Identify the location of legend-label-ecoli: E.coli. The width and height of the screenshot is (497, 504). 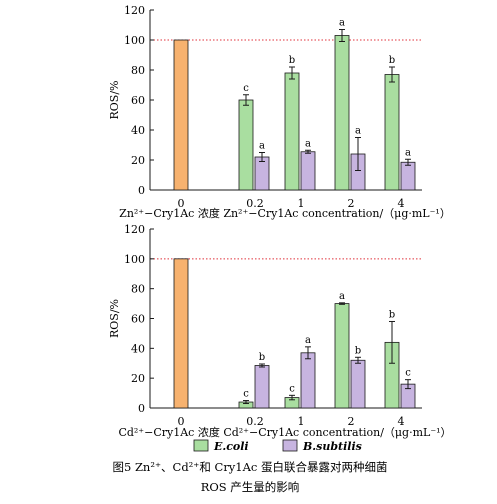
(231, 446).